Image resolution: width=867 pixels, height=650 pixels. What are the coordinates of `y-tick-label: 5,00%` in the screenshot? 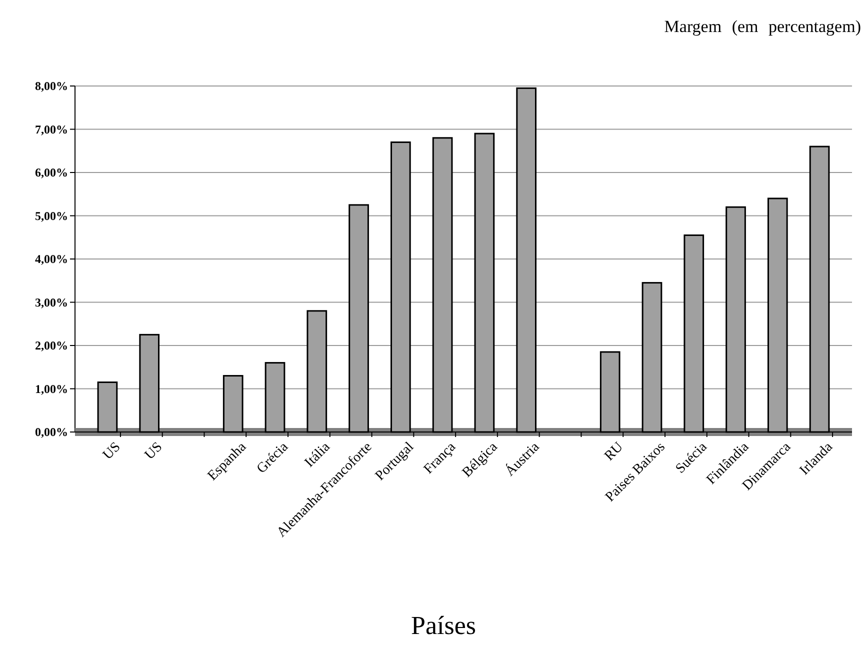 It's located at (51, 215).